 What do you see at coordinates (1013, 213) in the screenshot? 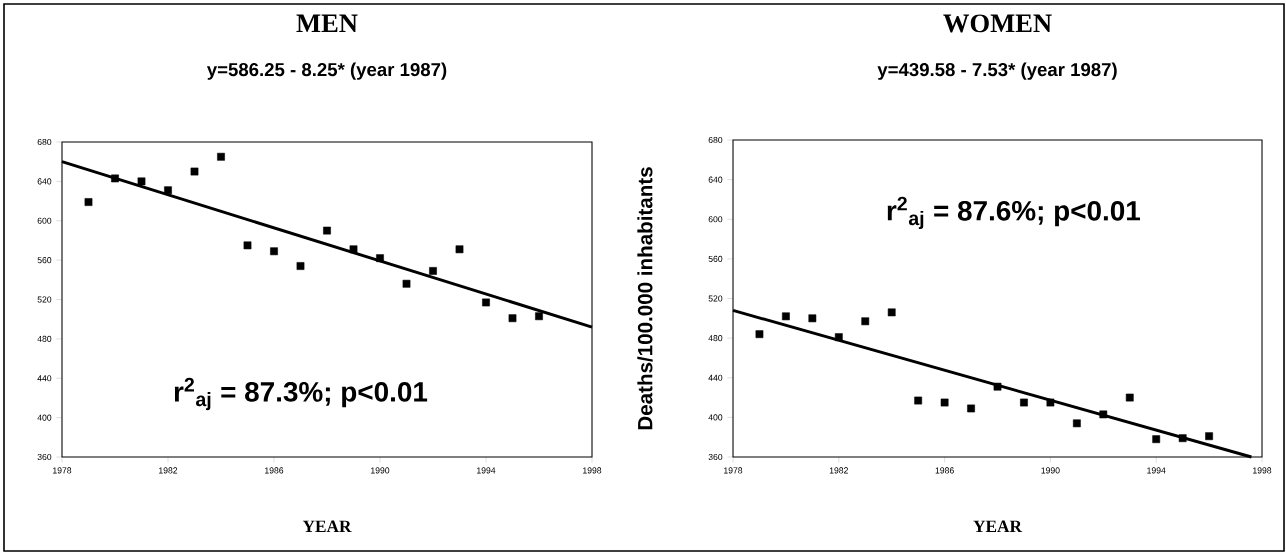
I see `annotation: r$^{2}$$_{aj}$ = 87.6%; p<0.01` at bounding box center [1013, 213].